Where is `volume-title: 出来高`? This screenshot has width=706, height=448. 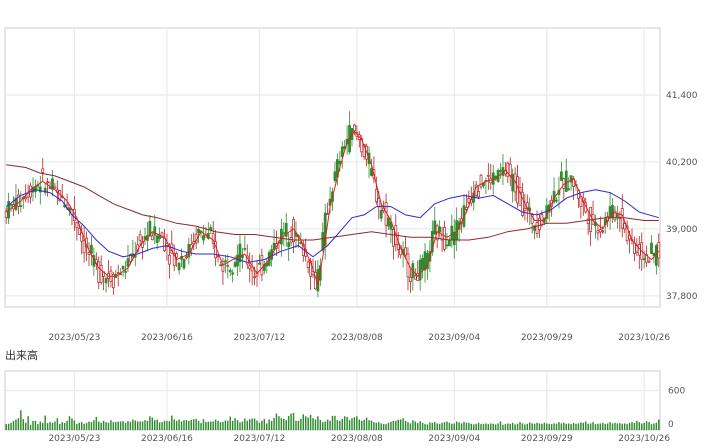
volume-title: 出来高 is located at coordinates (21, 355).